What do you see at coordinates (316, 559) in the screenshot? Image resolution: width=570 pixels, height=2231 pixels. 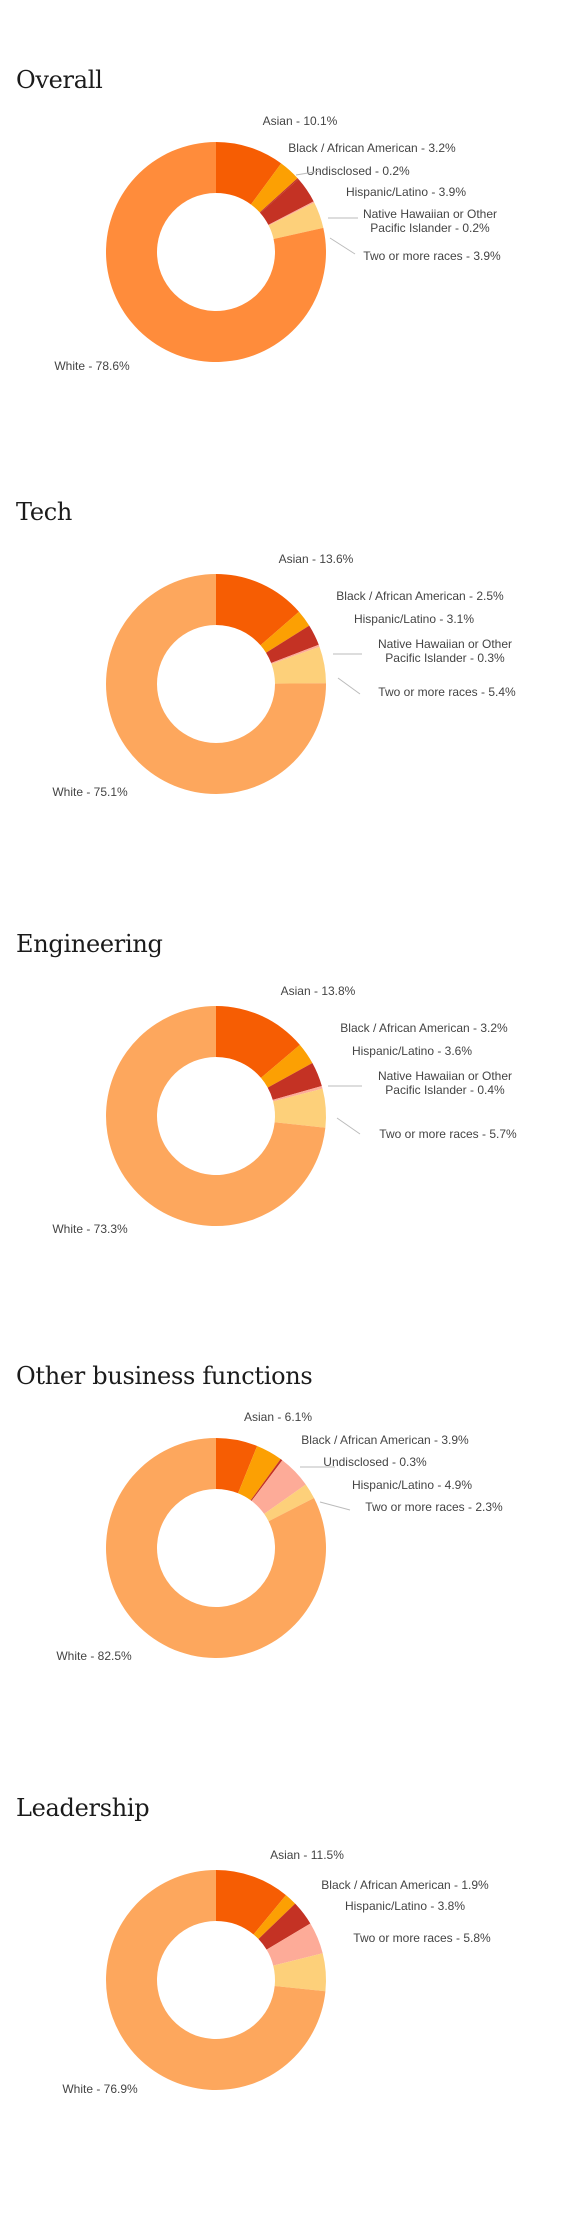 I see `slice-label-asian: Asian - 13.6%` at bounding box center [316, 559].